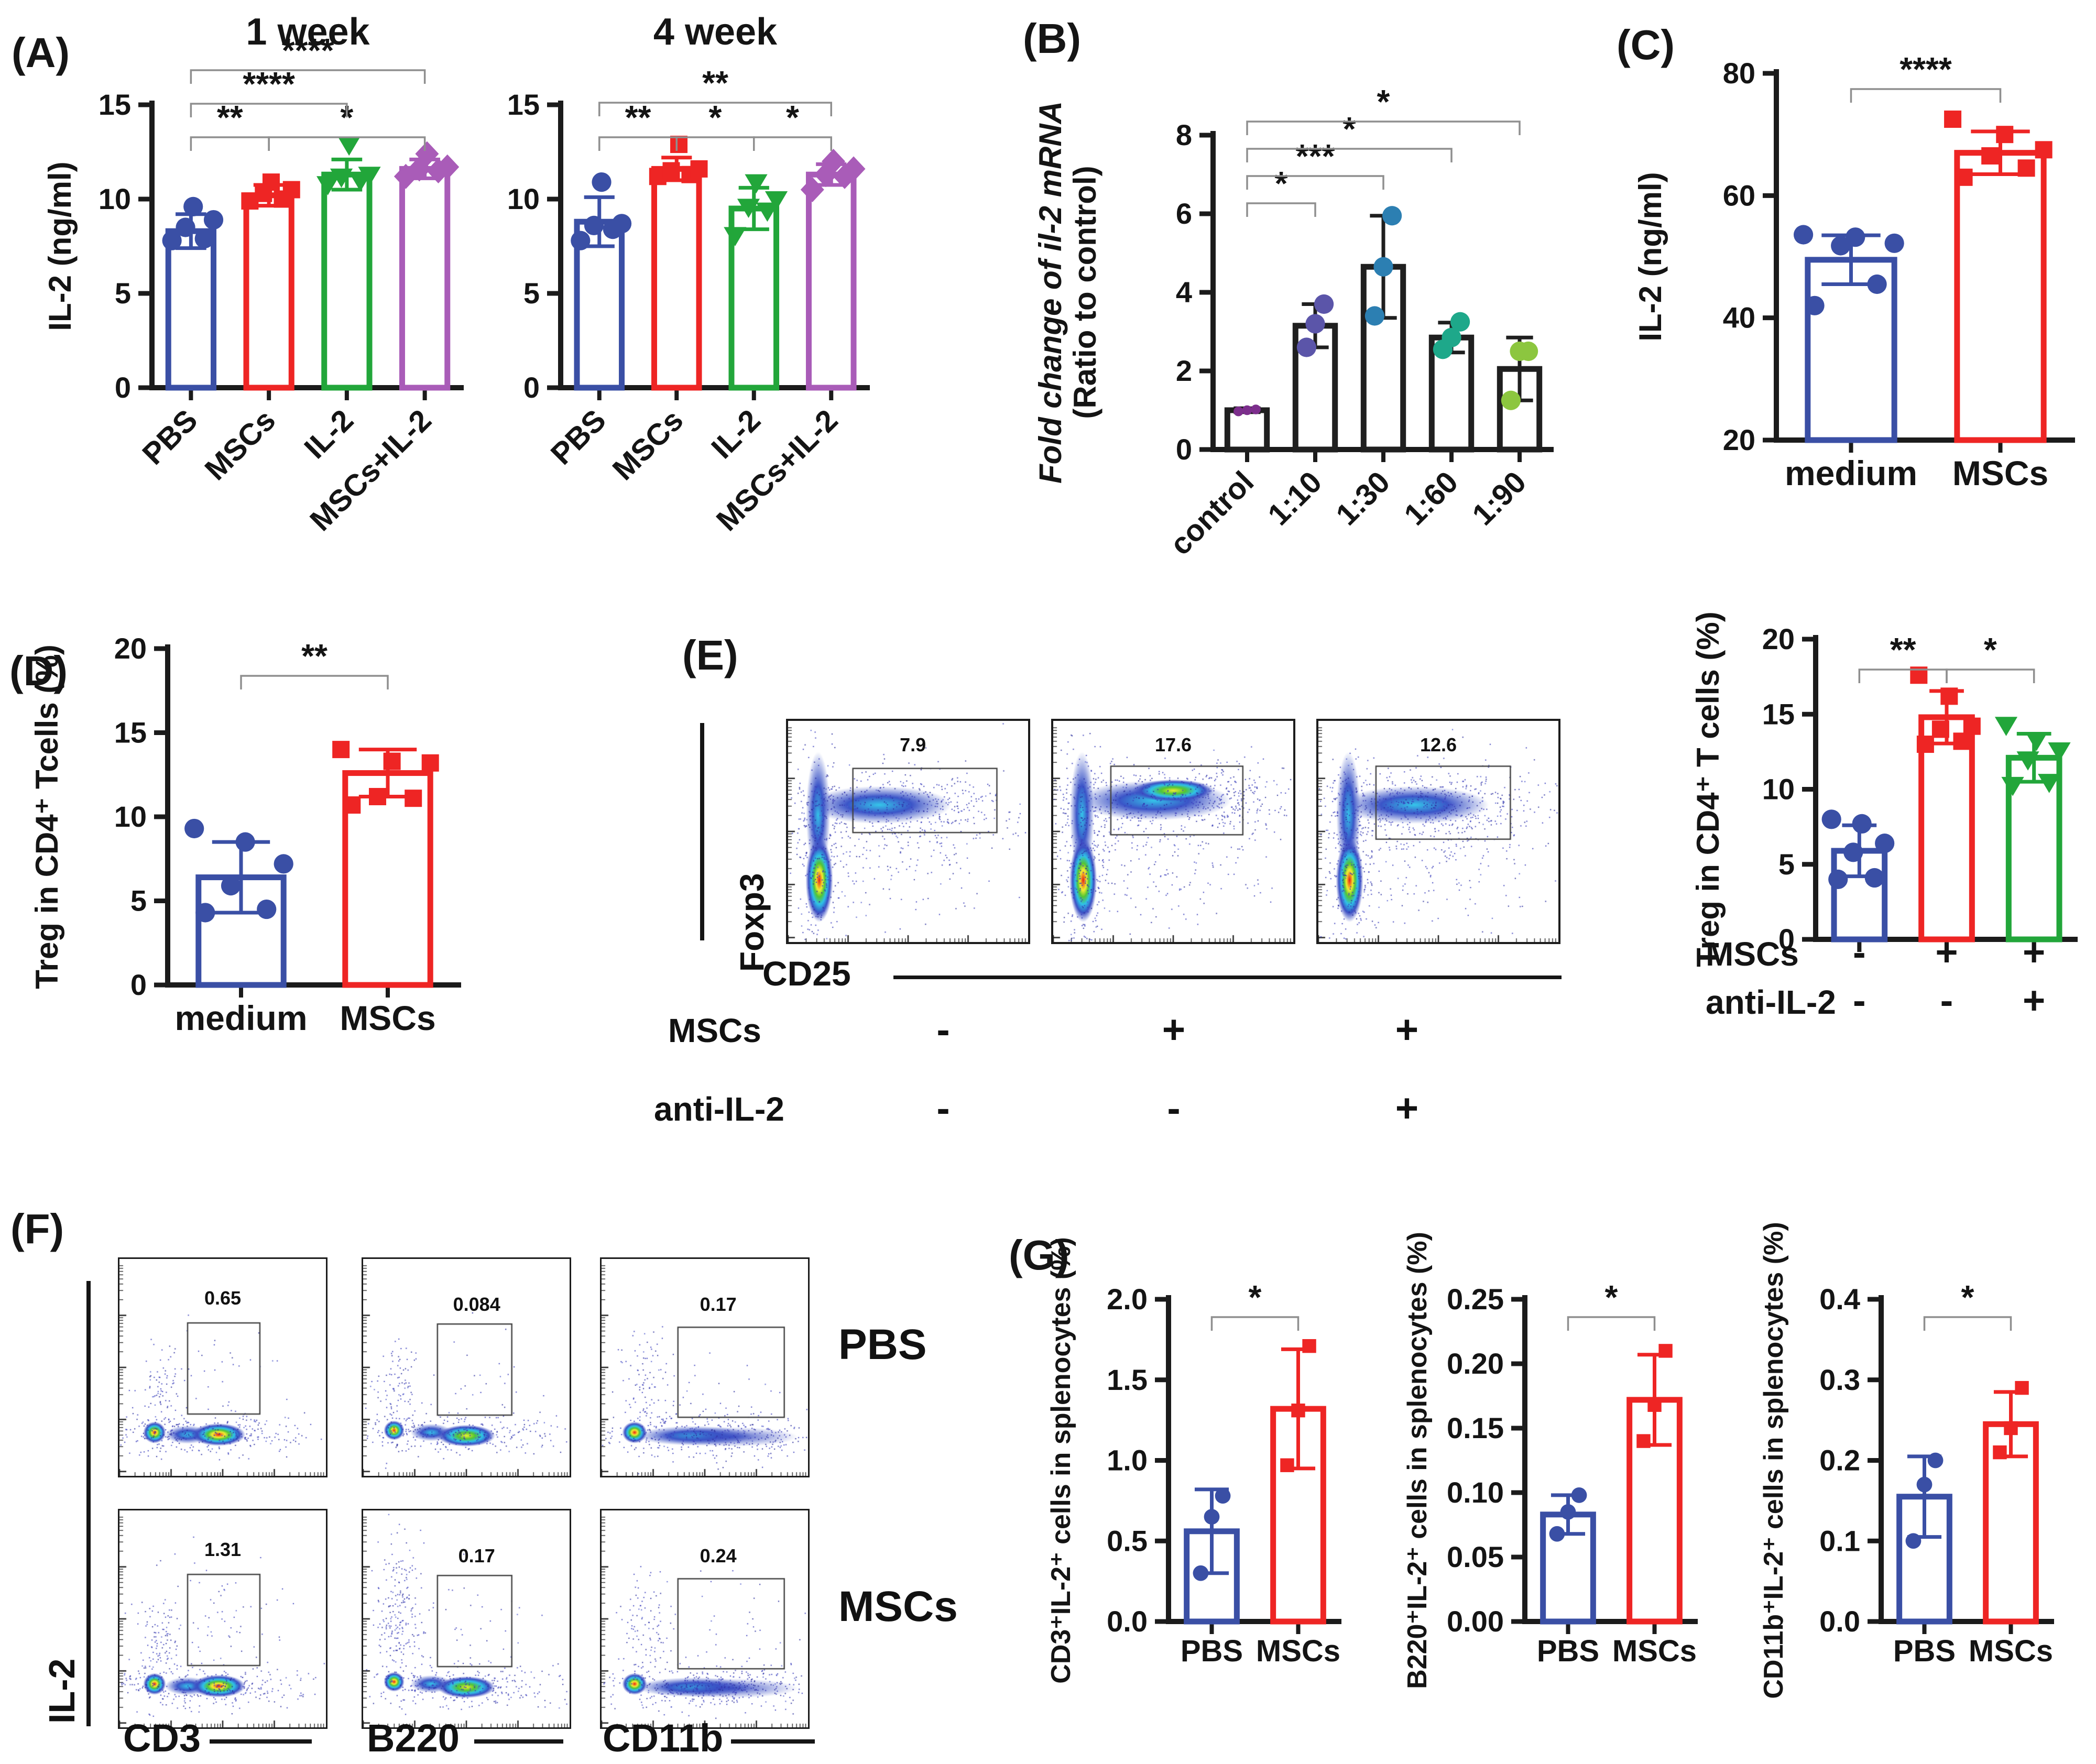 The width and height of the screenshot is (2096, 1764). Describe the element at coordinates (710, 655) in the screenshot. I see `panel-label-E: (E)` at that location.